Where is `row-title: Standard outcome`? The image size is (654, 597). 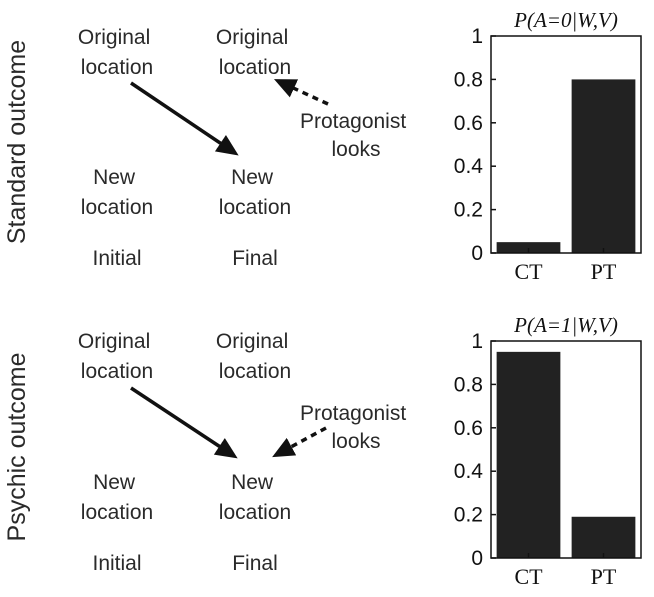
row-title: Standard outcome is located at coordinates (17, 142).